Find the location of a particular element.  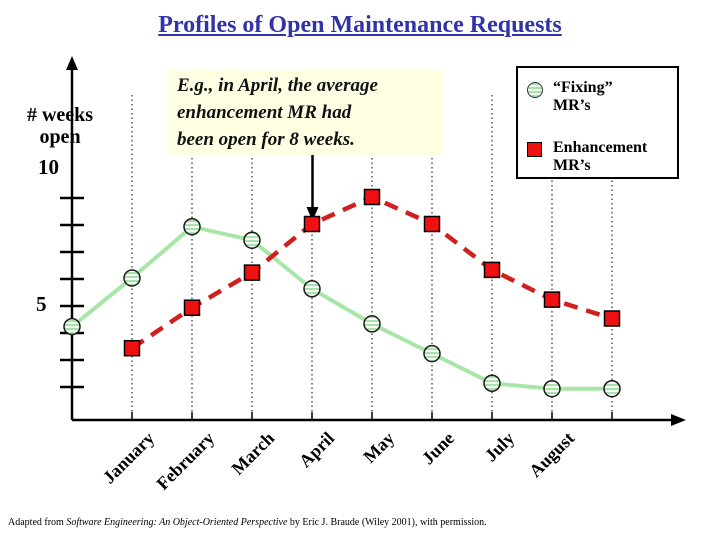

caption-prefix: Adapted from is located at coordinates (37, 522).